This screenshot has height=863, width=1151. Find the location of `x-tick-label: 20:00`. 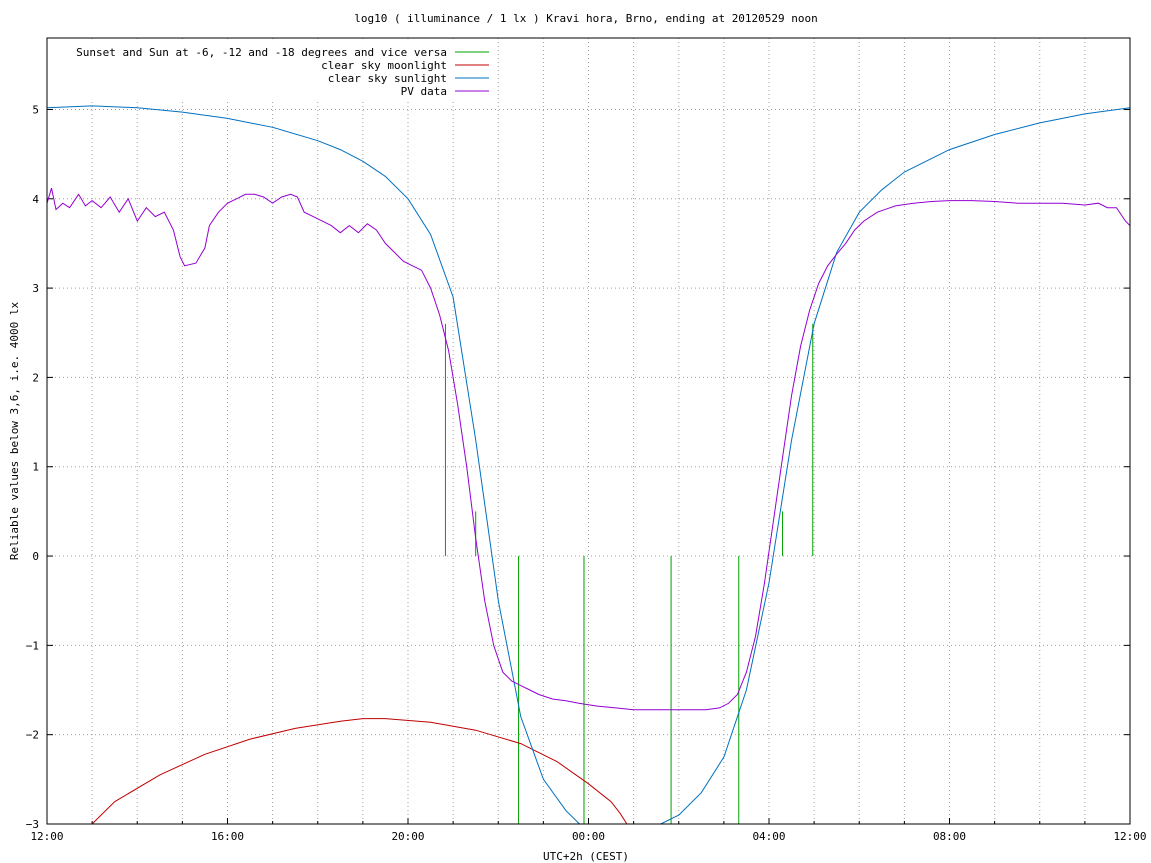

x-tick-label: 20:00 is located at coordinates (407, 836).